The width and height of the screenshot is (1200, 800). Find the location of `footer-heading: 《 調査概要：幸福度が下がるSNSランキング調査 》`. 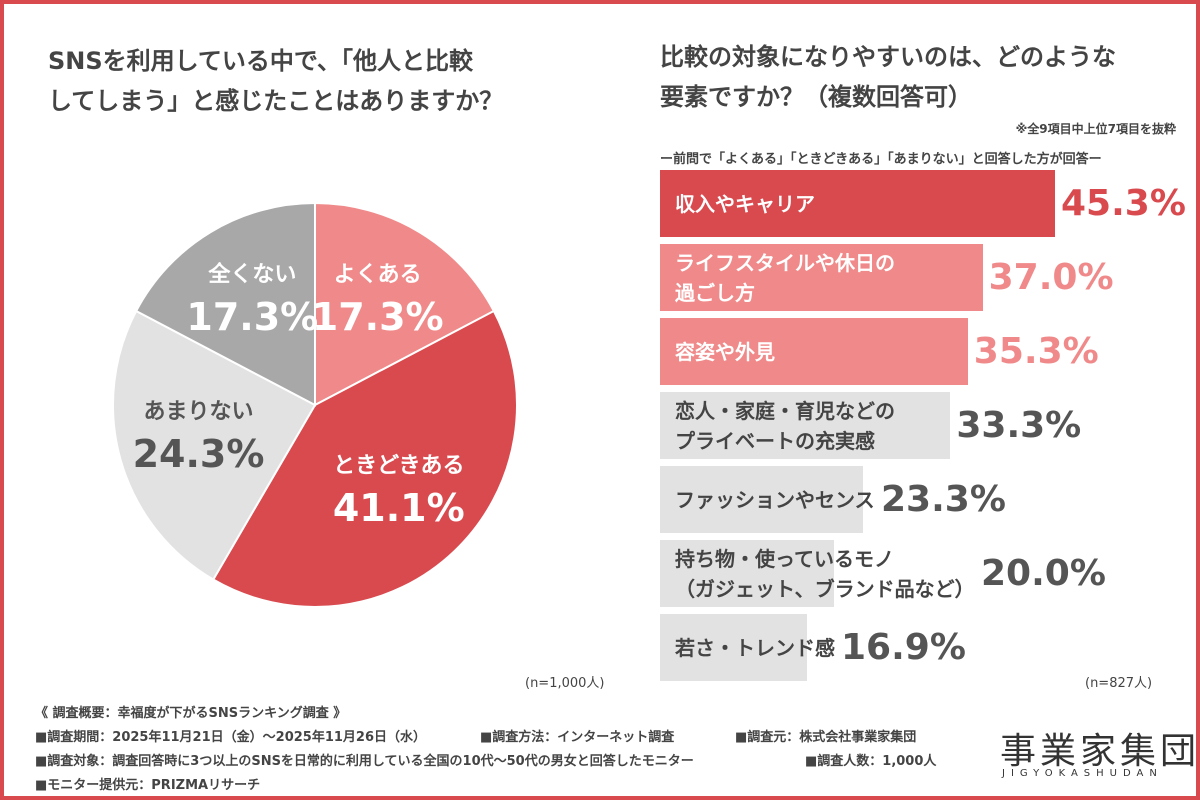

footer-heading: 《 調査概要：幸福度が下がるSNSランキング調査 》 is located at coordinates (191, 713).